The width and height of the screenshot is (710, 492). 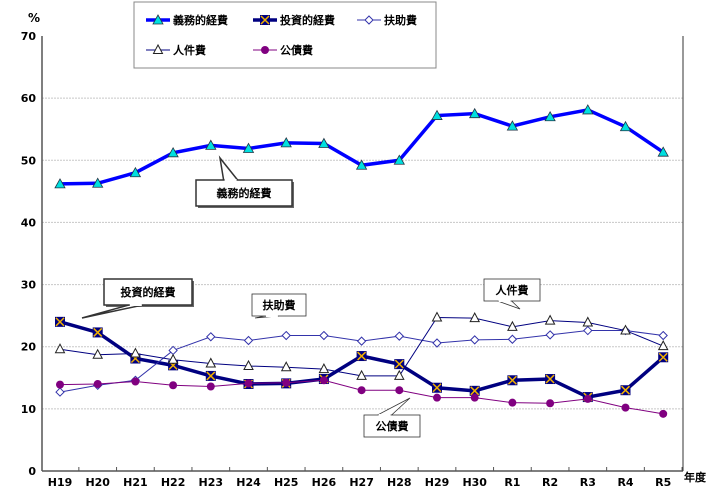 I want to click on callout-label: 扶助費, so click(x=279, y=305).